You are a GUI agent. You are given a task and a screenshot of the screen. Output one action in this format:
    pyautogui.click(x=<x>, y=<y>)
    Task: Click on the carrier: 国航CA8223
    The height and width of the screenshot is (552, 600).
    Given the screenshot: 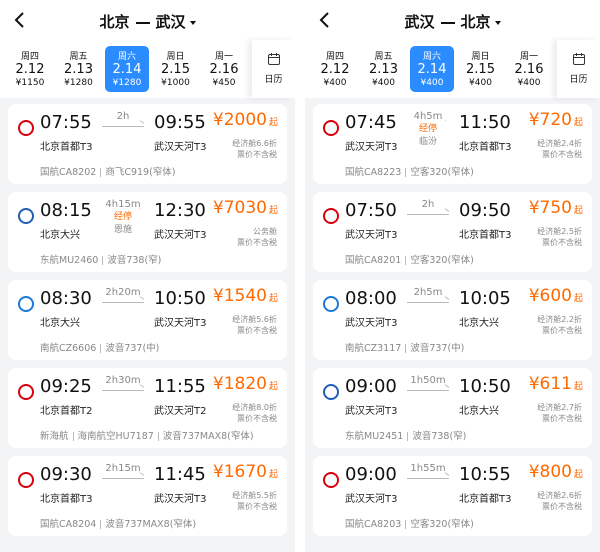 What is the action you would take?
    pyautogui.click(x=373, y=172)
    